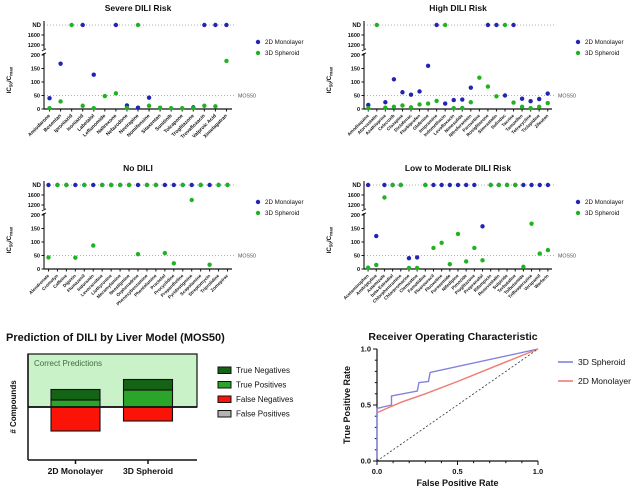  I want to click on svg-text: False Positives, so click(263, 414).